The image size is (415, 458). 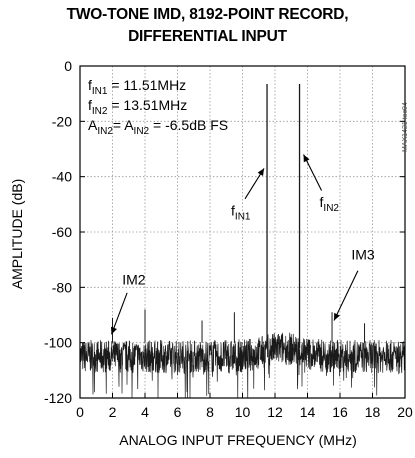 I want to click on x-tick-label: 18, so click(x=373, y=412).